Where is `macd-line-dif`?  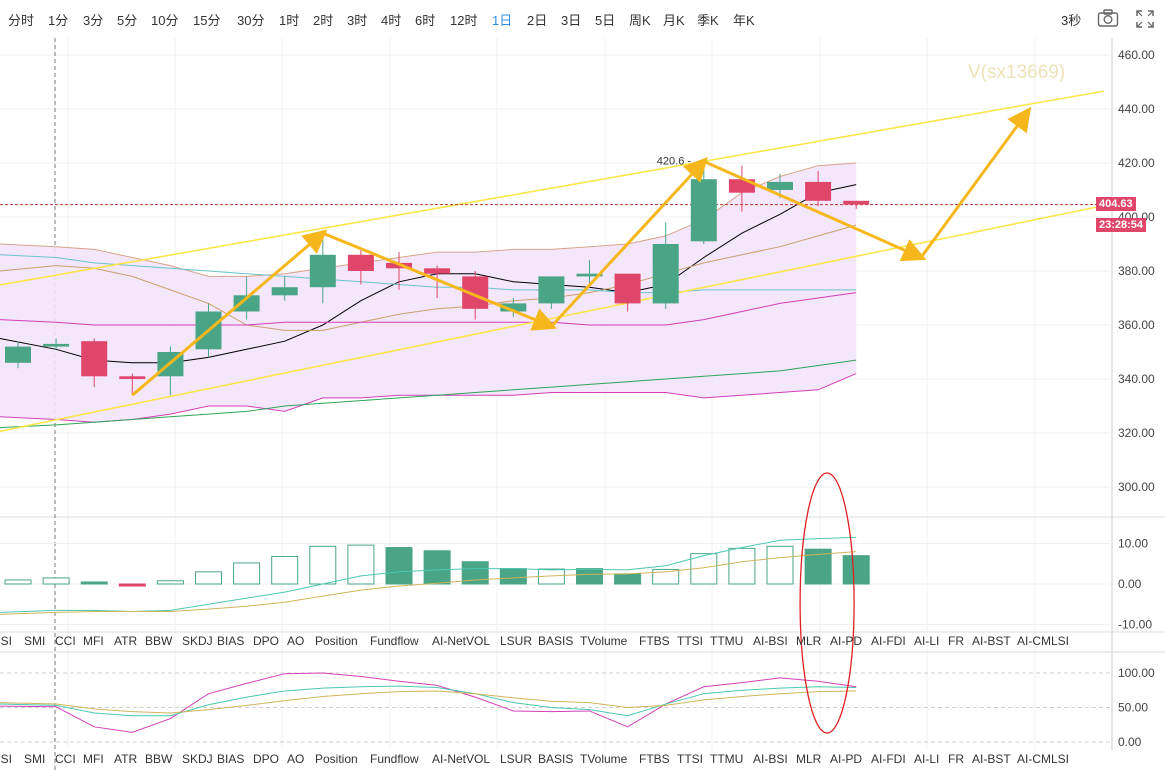
macd-line-dif is located at coordinates (428, 574).